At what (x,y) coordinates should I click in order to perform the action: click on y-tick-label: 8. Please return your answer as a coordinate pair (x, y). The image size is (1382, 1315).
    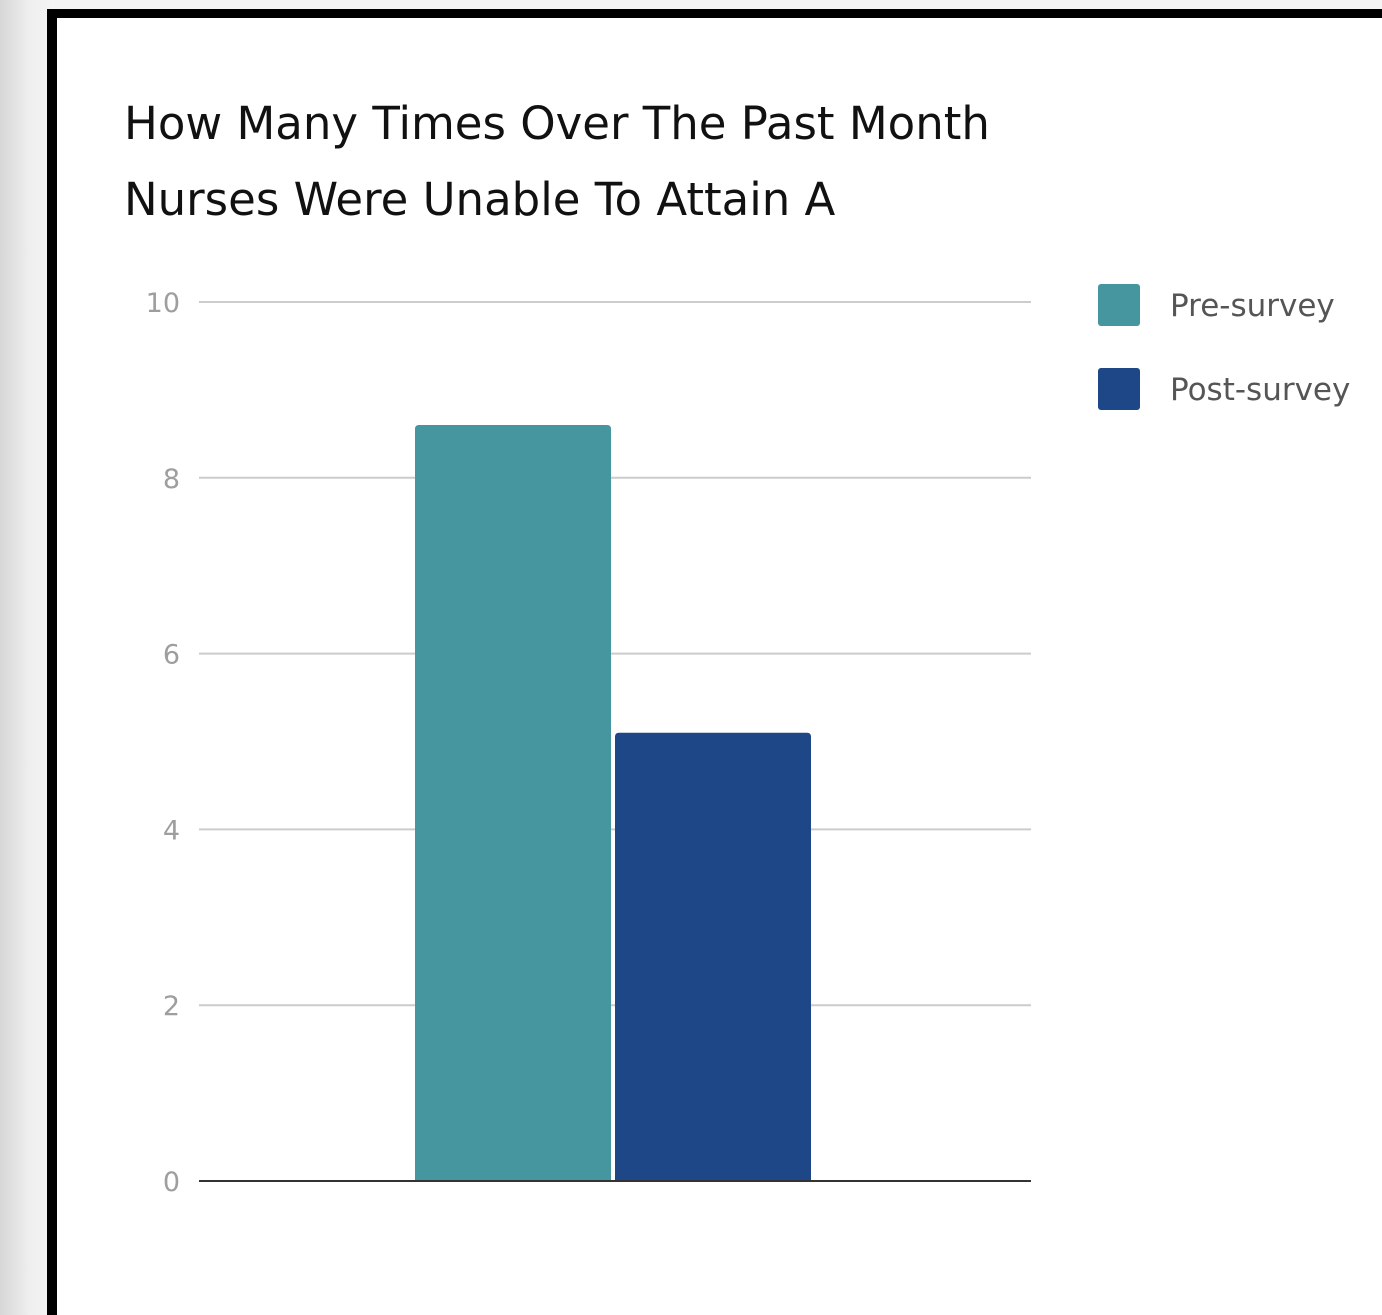
    Looking at the image, I should click on (171, 479).